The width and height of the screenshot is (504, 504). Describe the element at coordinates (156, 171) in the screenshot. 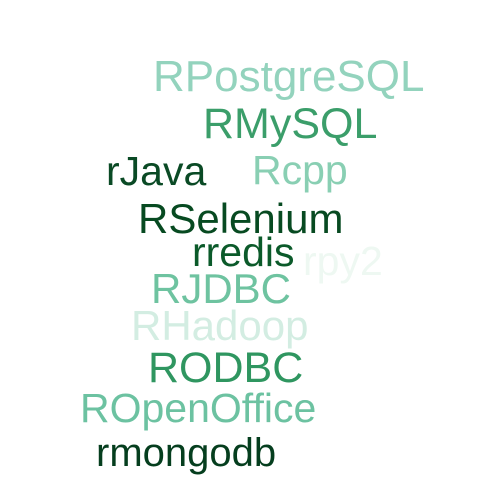

I see `word-rjava: rJava` at that location.